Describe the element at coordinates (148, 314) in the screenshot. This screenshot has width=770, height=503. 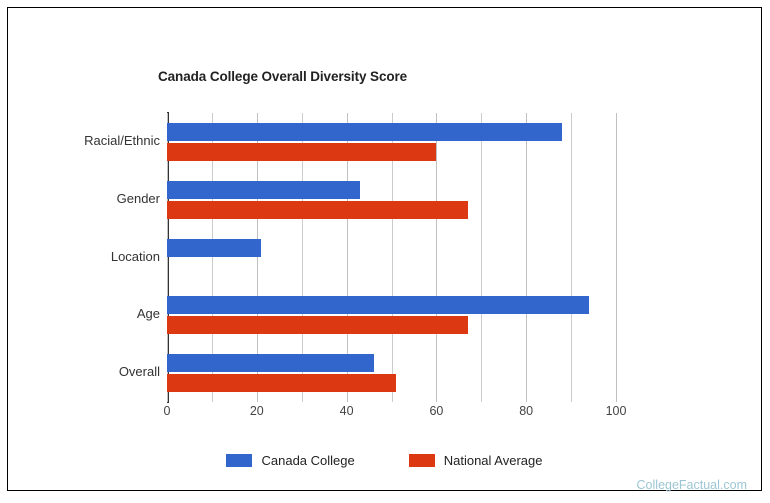
I see `y-axis-label-age: Age` at that location.